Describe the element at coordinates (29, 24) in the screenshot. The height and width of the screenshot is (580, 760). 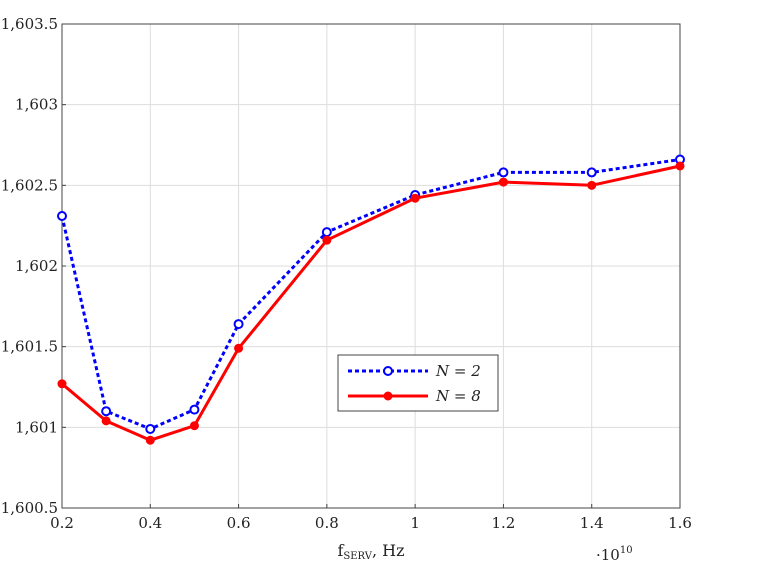
I see `y-tick-label: 1,603.5` at that location.